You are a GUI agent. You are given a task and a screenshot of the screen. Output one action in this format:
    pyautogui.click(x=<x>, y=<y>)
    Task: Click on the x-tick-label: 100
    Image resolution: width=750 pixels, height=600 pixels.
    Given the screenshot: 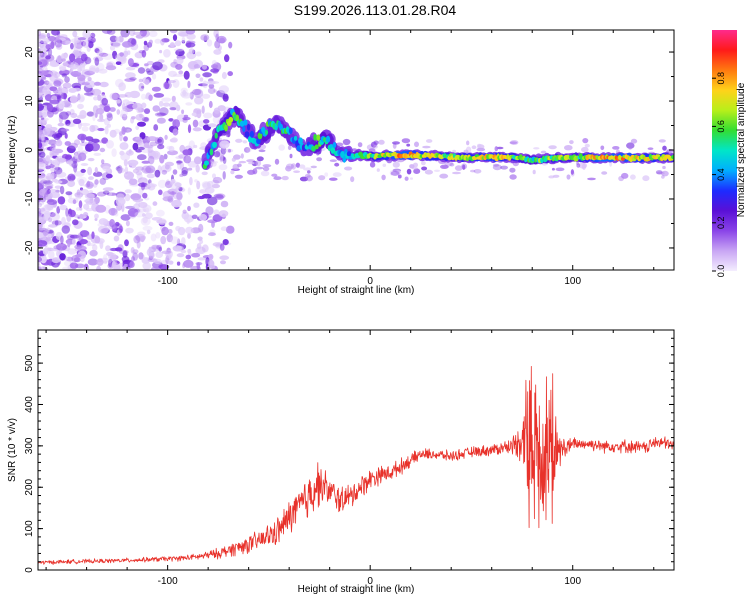 What is the action you would take?
    pyautogui.click(x=572, y=281)
    